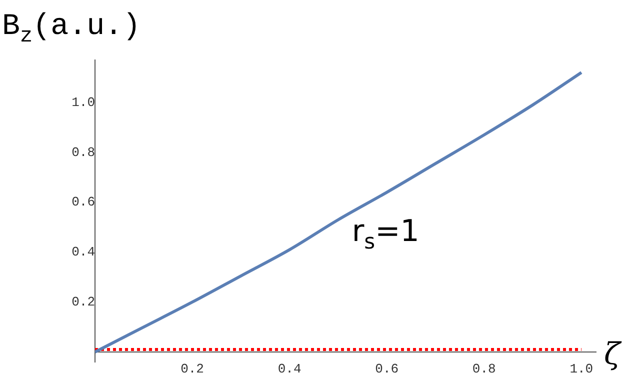 The image size is (630, 378). Describe the element at coordinates (83, 202) in the screenshot. I see `y-tick-label: 0.6` at that location.